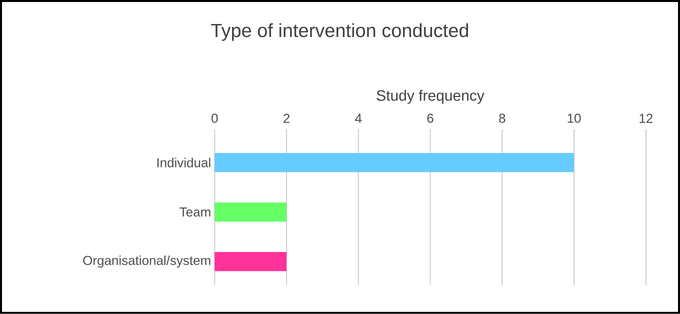 The image size is (680, 314). What do you see at coordinates (574, 118) in the screenshot?
I see `x-tick-label: 10` at bounding box center [574, 118].